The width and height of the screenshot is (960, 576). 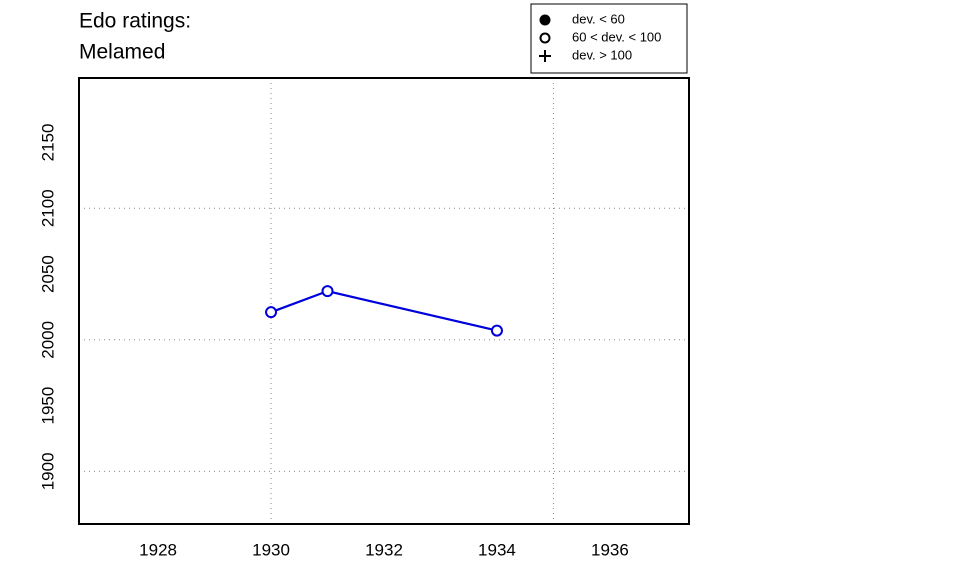 What do you see at coordinates (47, 208) in the screenshot?
I see `y-tick-label: 2100` at bounding box center [47, 208].